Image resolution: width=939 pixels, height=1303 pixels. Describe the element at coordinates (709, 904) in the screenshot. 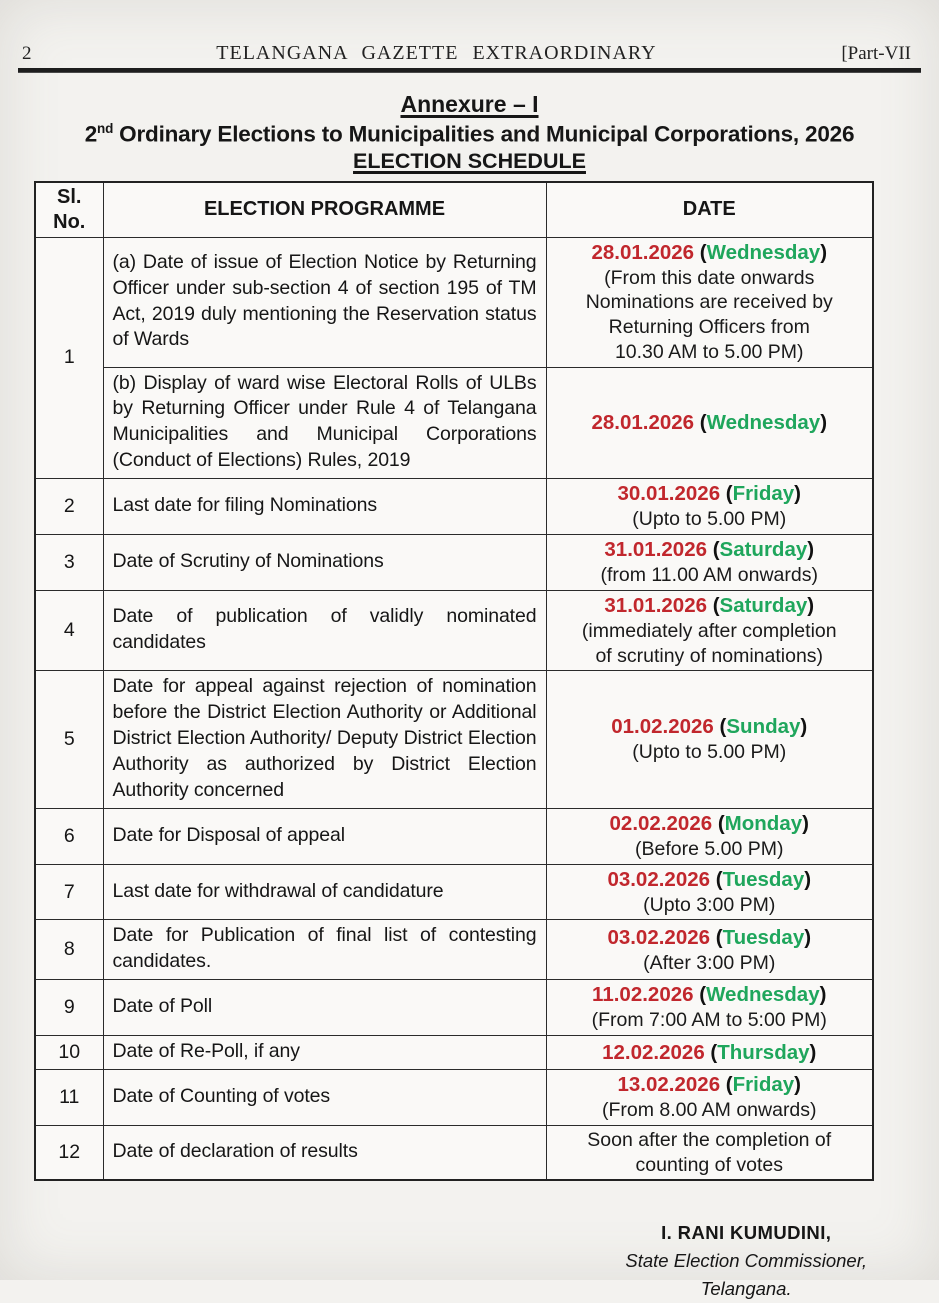

I see `date-note: (Upto 3:00 PM)` at that location.